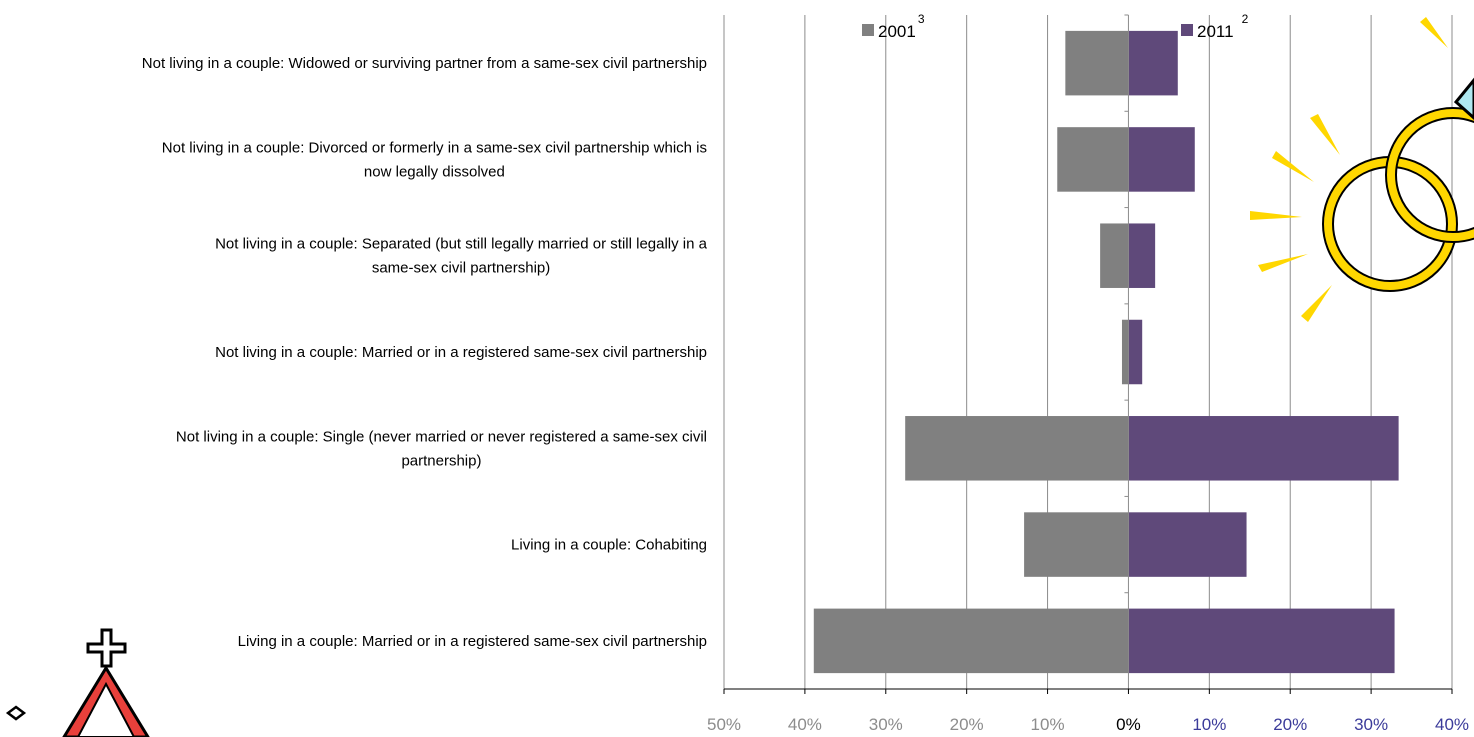 This screenshot has height=737, width=1474. What do you see at coordinates (1088, 724) in the screenshot?
I see `tick-labels: 50% 40% 30% 20% 10% 0% 10% 20% 30% 40%` at bounding box center [1088, 724].